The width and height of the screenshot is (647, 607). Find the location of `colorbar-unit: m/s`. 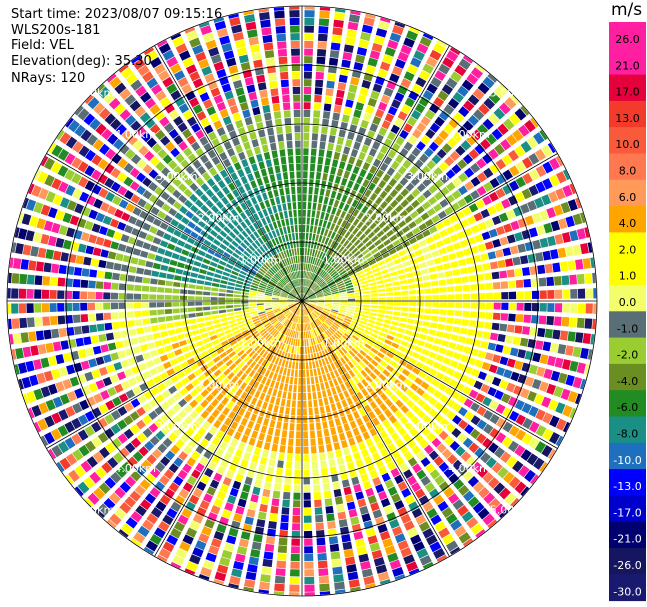

colorbar-unit: m/s is located at coordinates (627, 10).